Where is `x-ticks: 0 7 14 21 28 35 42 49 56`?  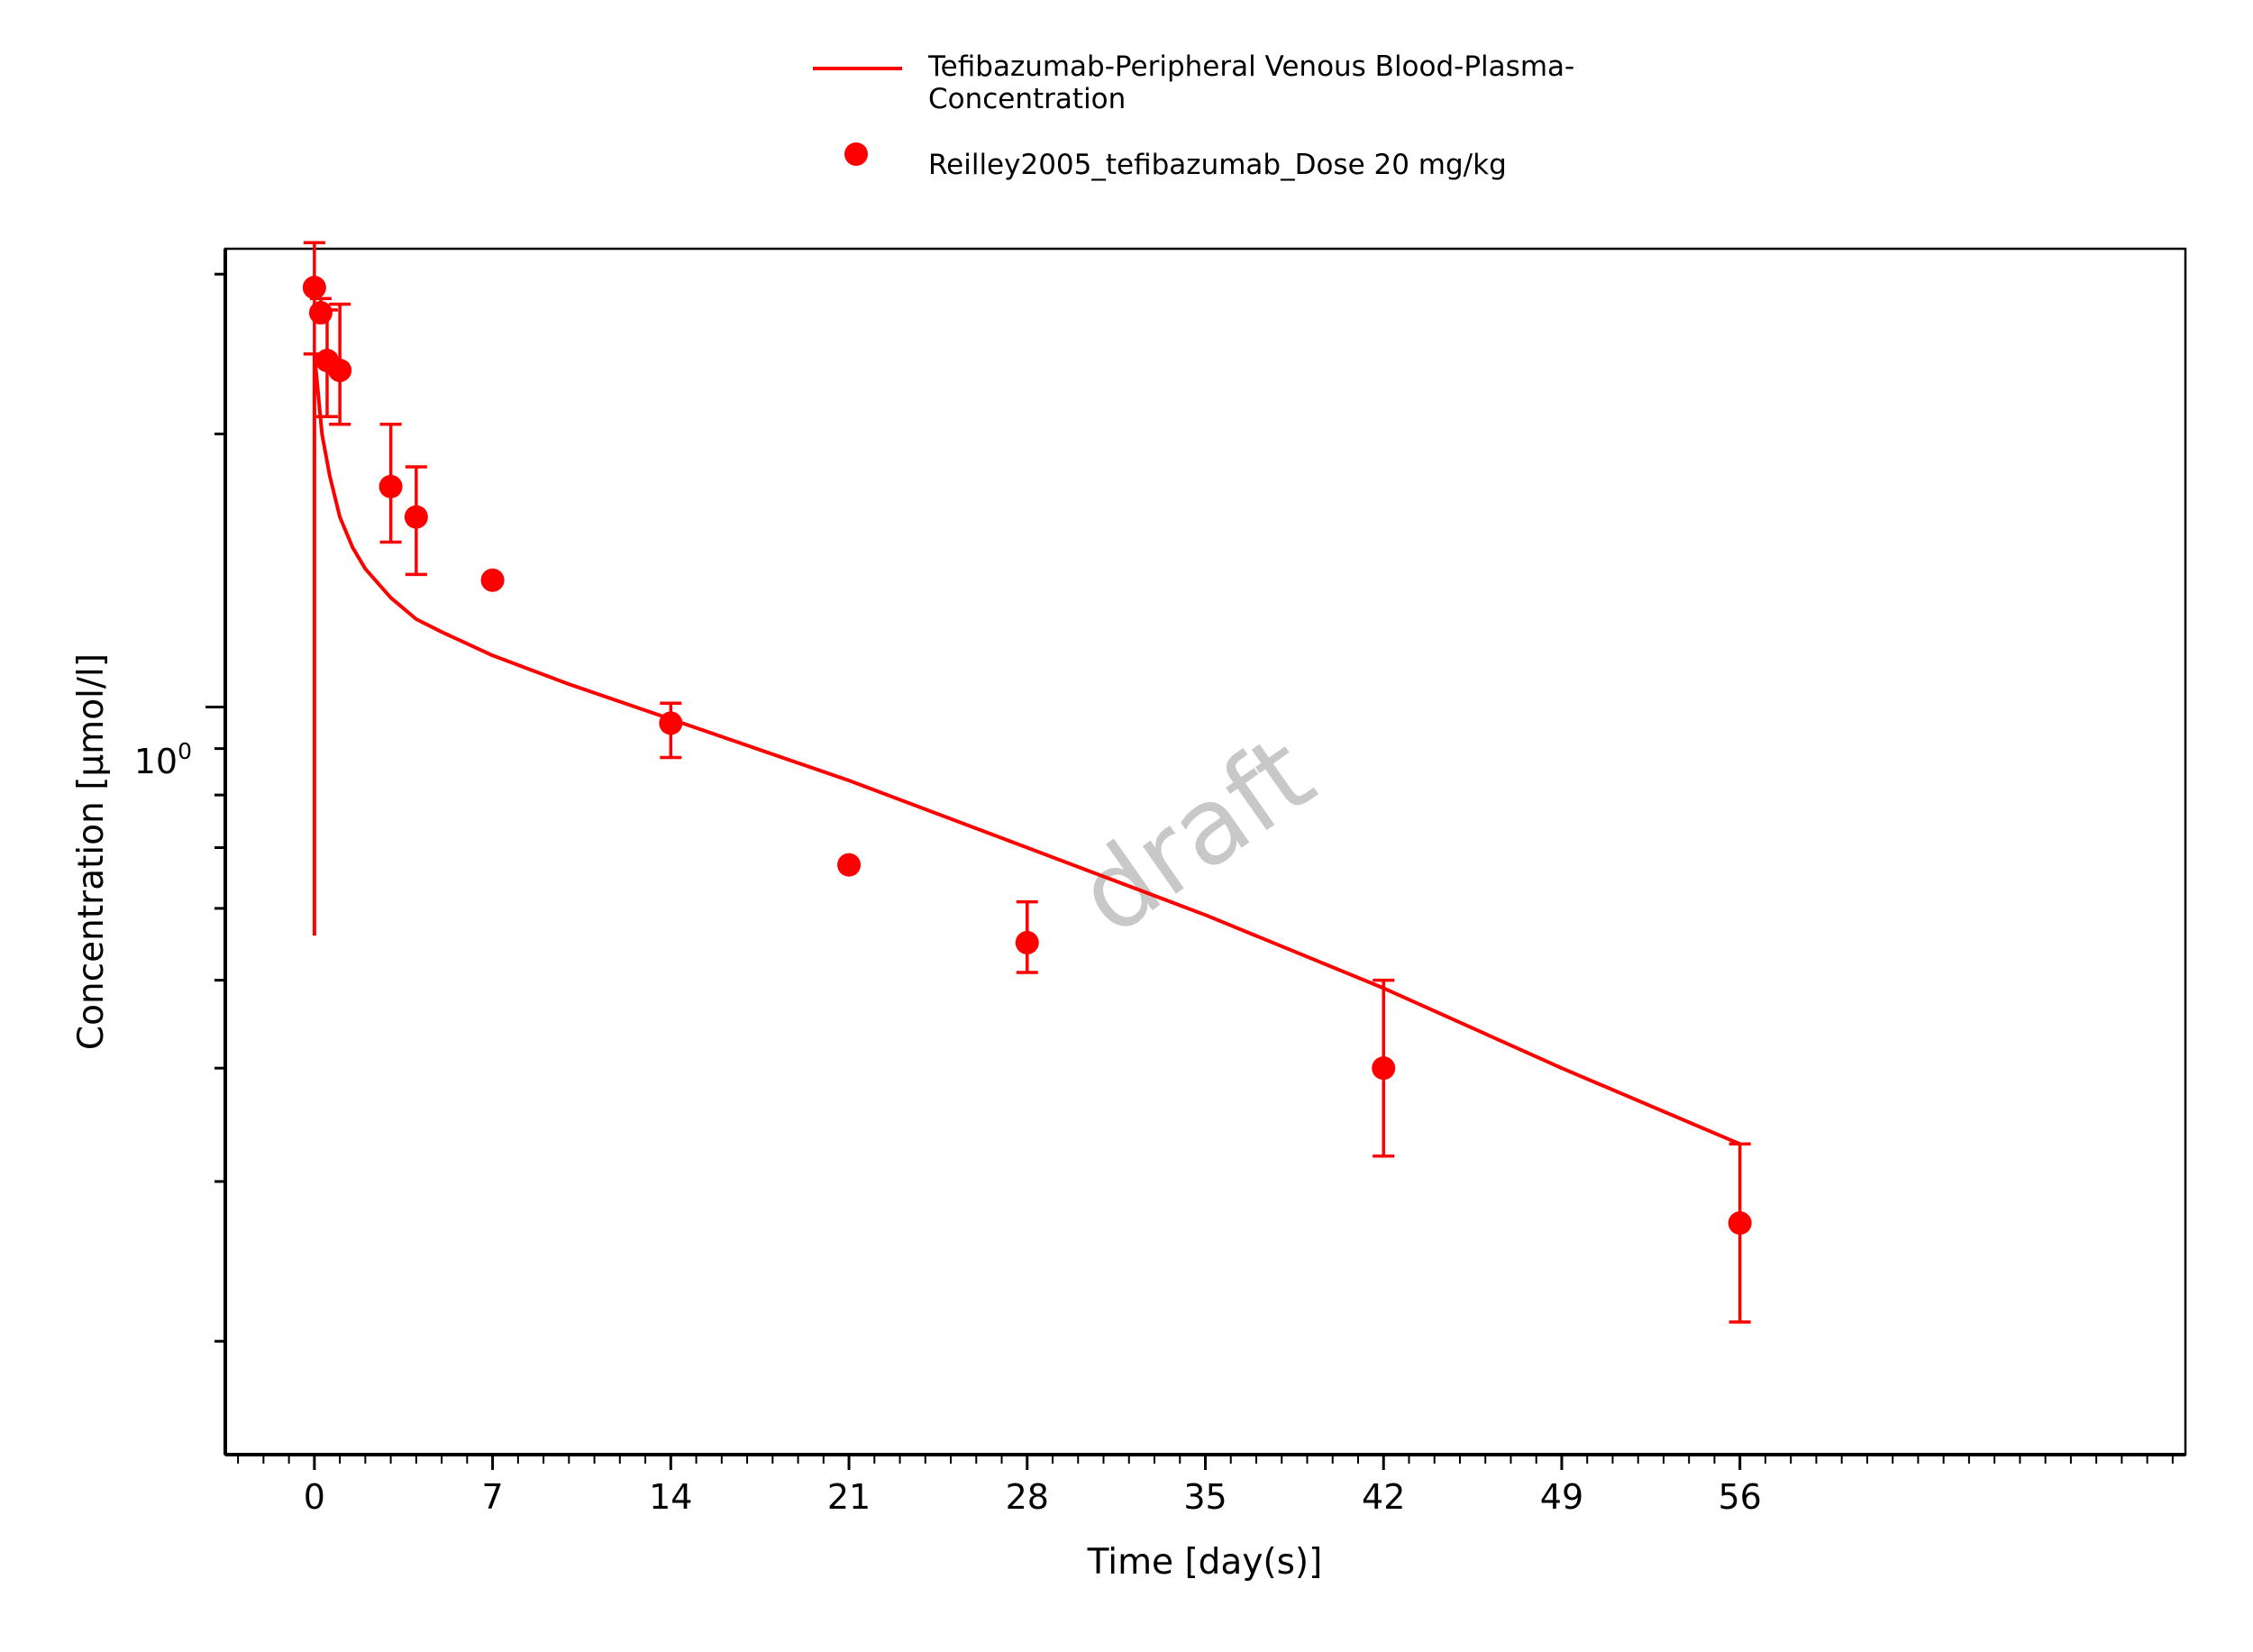
x-ticks: 0 7 14 21 28 35 42 49 56 is located at coordinates (1205, 1486).